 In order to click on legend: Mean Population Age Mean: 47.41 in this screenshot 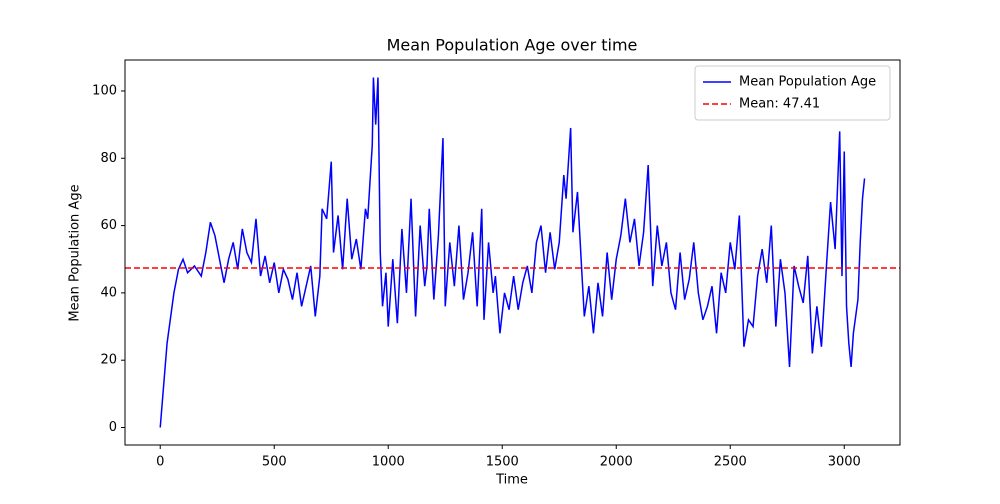, I will do `click(792, 93)`.